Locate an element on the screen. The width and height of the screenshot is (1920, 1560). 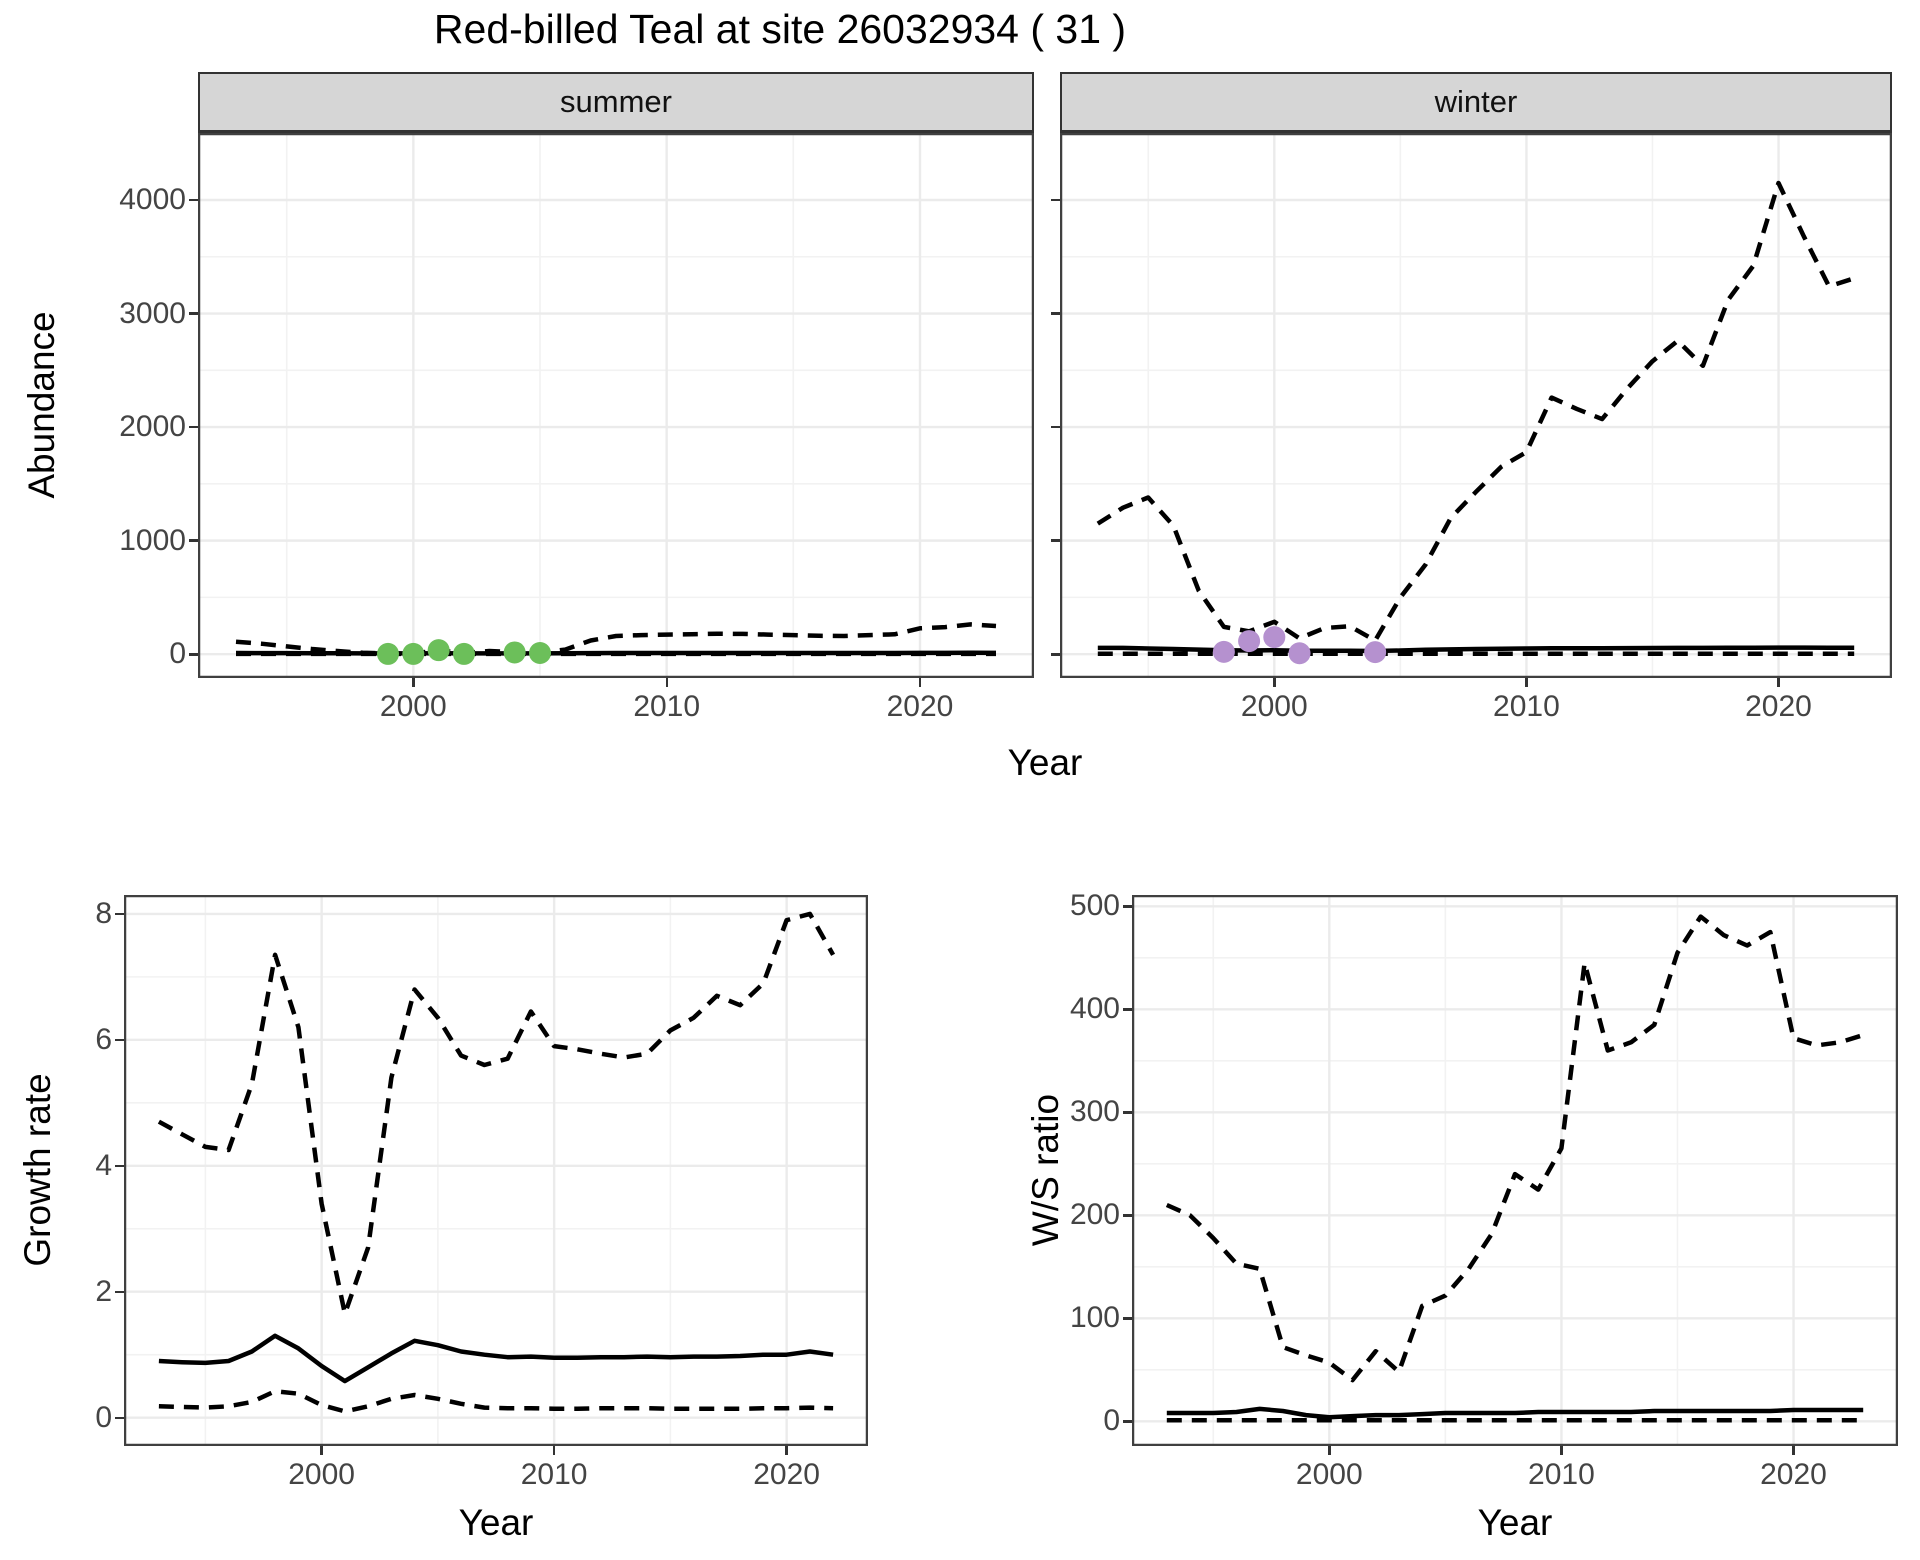
facet-strip-winter: winter is located at coordinates (1476, 102).